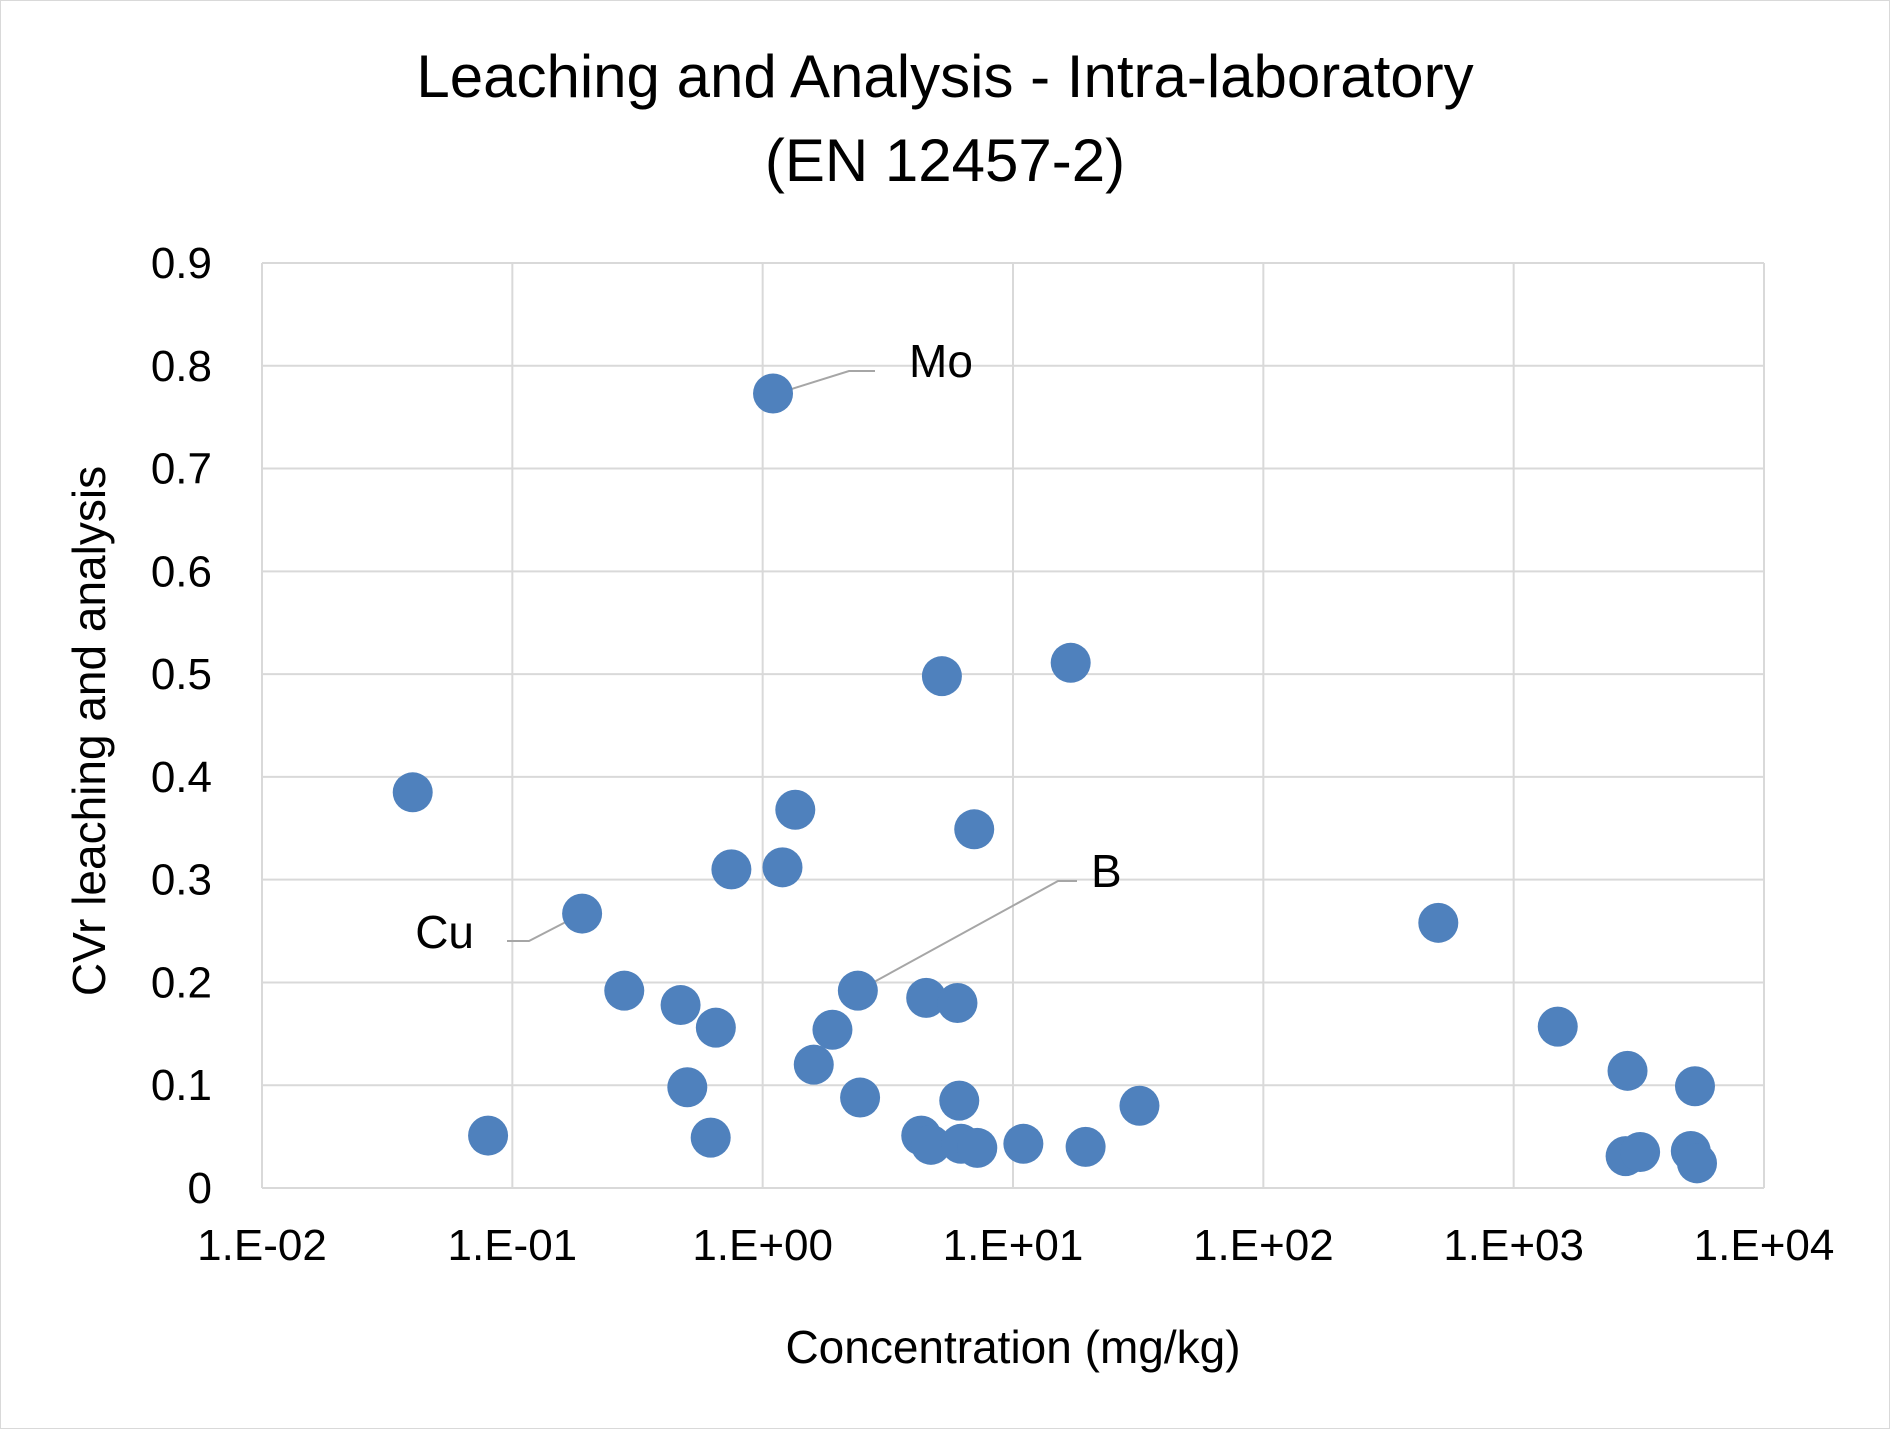 This screenshot has width=1890, height=1429. What do you see at coordinates (181, 777) in the screenshot?
I see `y-tick-label: 0.4` at bounding box center [181, 777].